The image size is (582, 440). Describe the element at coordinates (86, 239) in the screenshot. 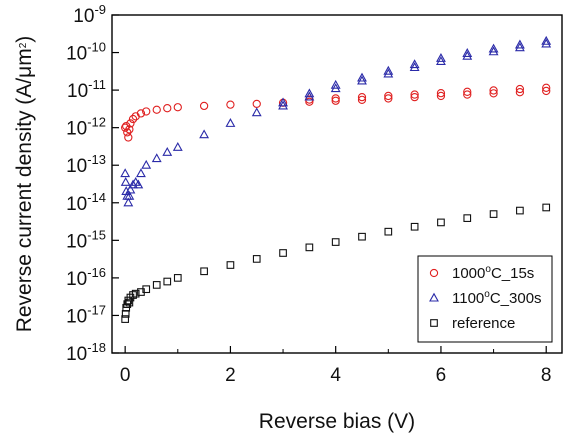

I see `y-tick-label: 10-15` at that location.